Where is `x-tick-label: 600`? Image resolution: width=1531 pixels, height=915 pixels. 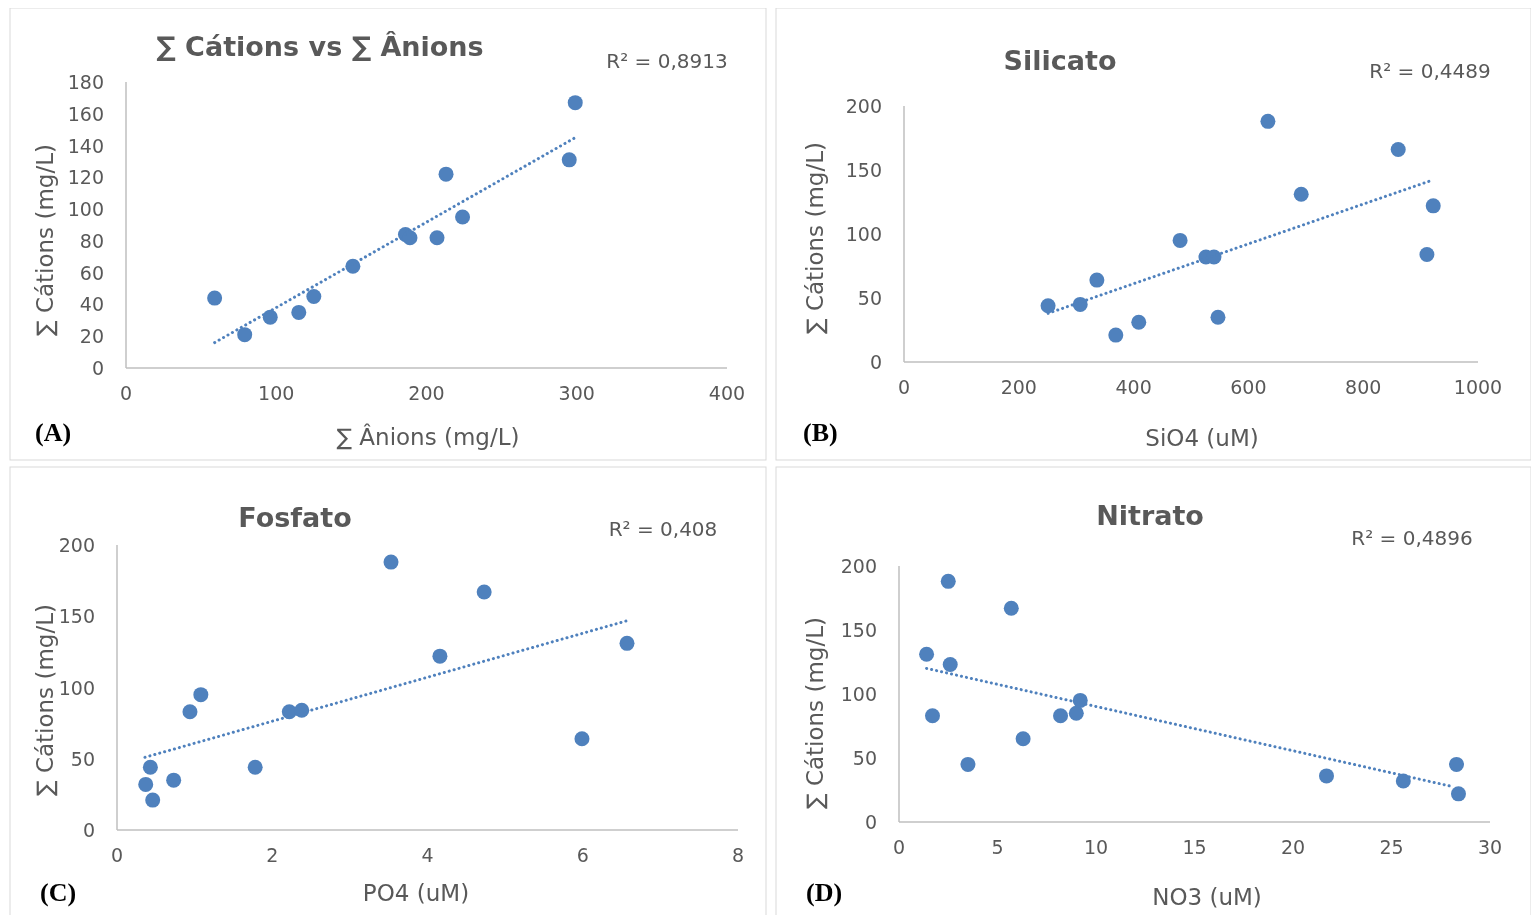 x-tick-label: 600 is located at coordinates (1248, 387).